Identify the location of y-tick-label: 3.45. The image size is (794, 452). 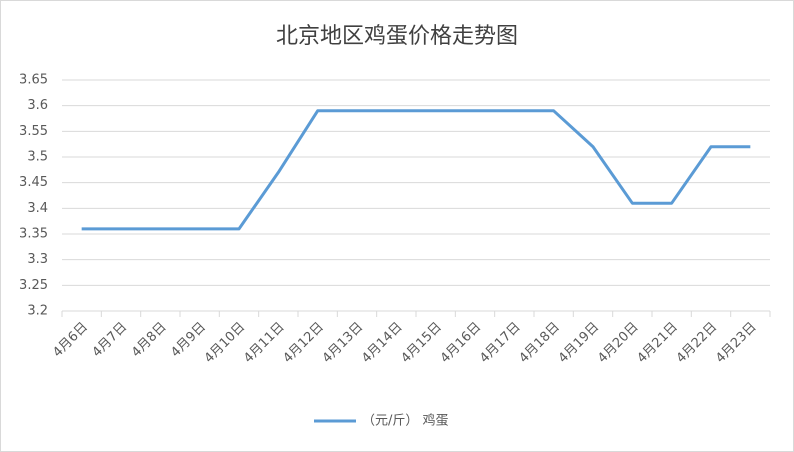
(33, 182).